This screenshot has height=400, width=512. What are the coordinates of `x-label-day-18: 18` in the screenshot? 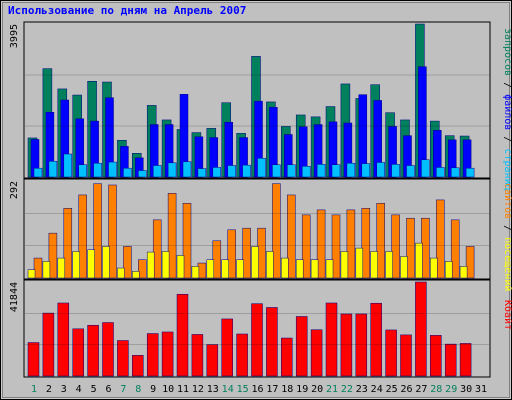 It's located at (287, 389).